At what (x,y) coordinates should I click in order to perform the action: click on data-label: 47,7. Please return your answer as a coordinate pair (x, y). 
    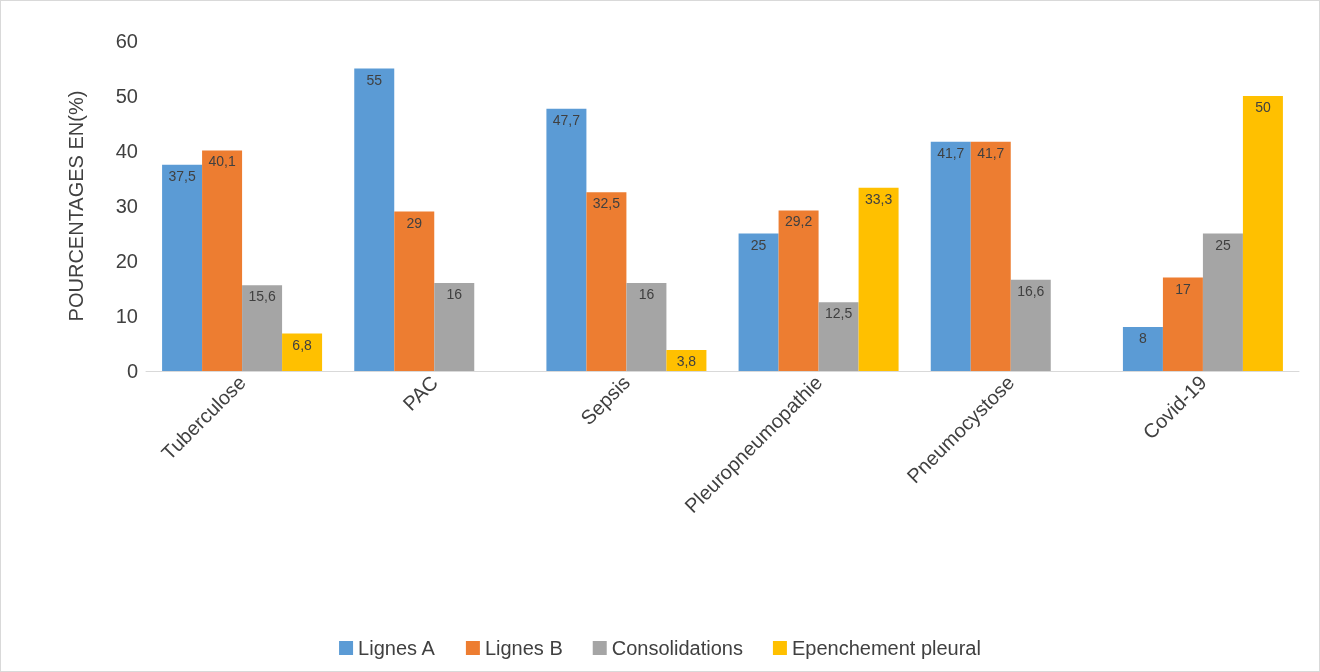
    Looking at the image, I should click on (566, 119).